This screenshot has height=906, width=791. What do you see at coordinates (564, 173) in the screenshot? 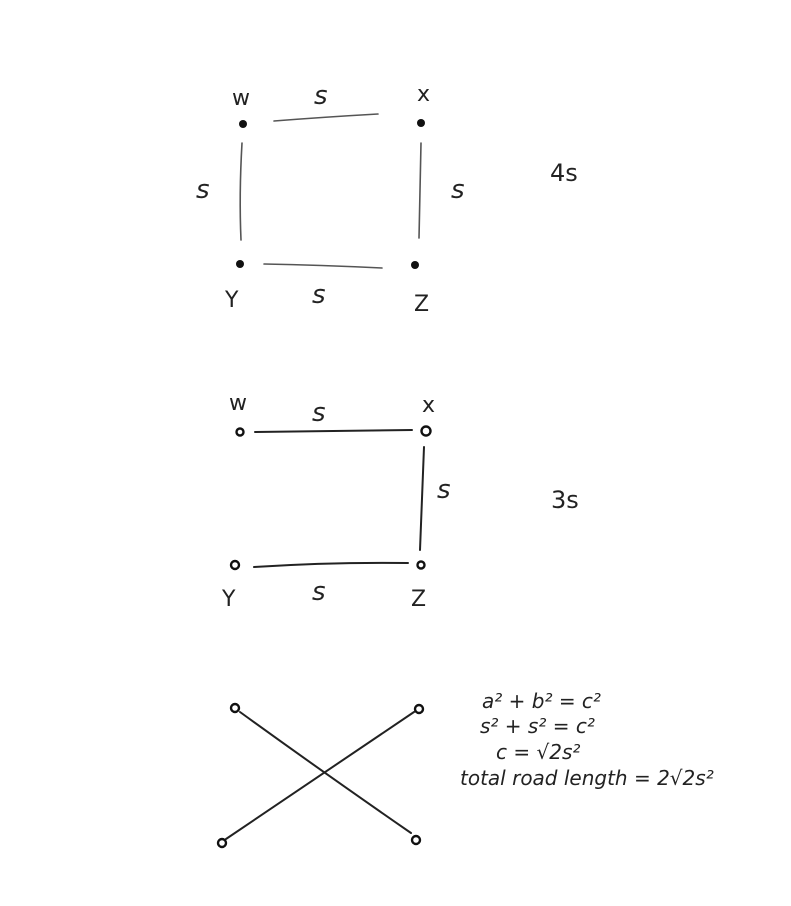
I see `total-length-4s: 4s` at bounding box center [564, 173].